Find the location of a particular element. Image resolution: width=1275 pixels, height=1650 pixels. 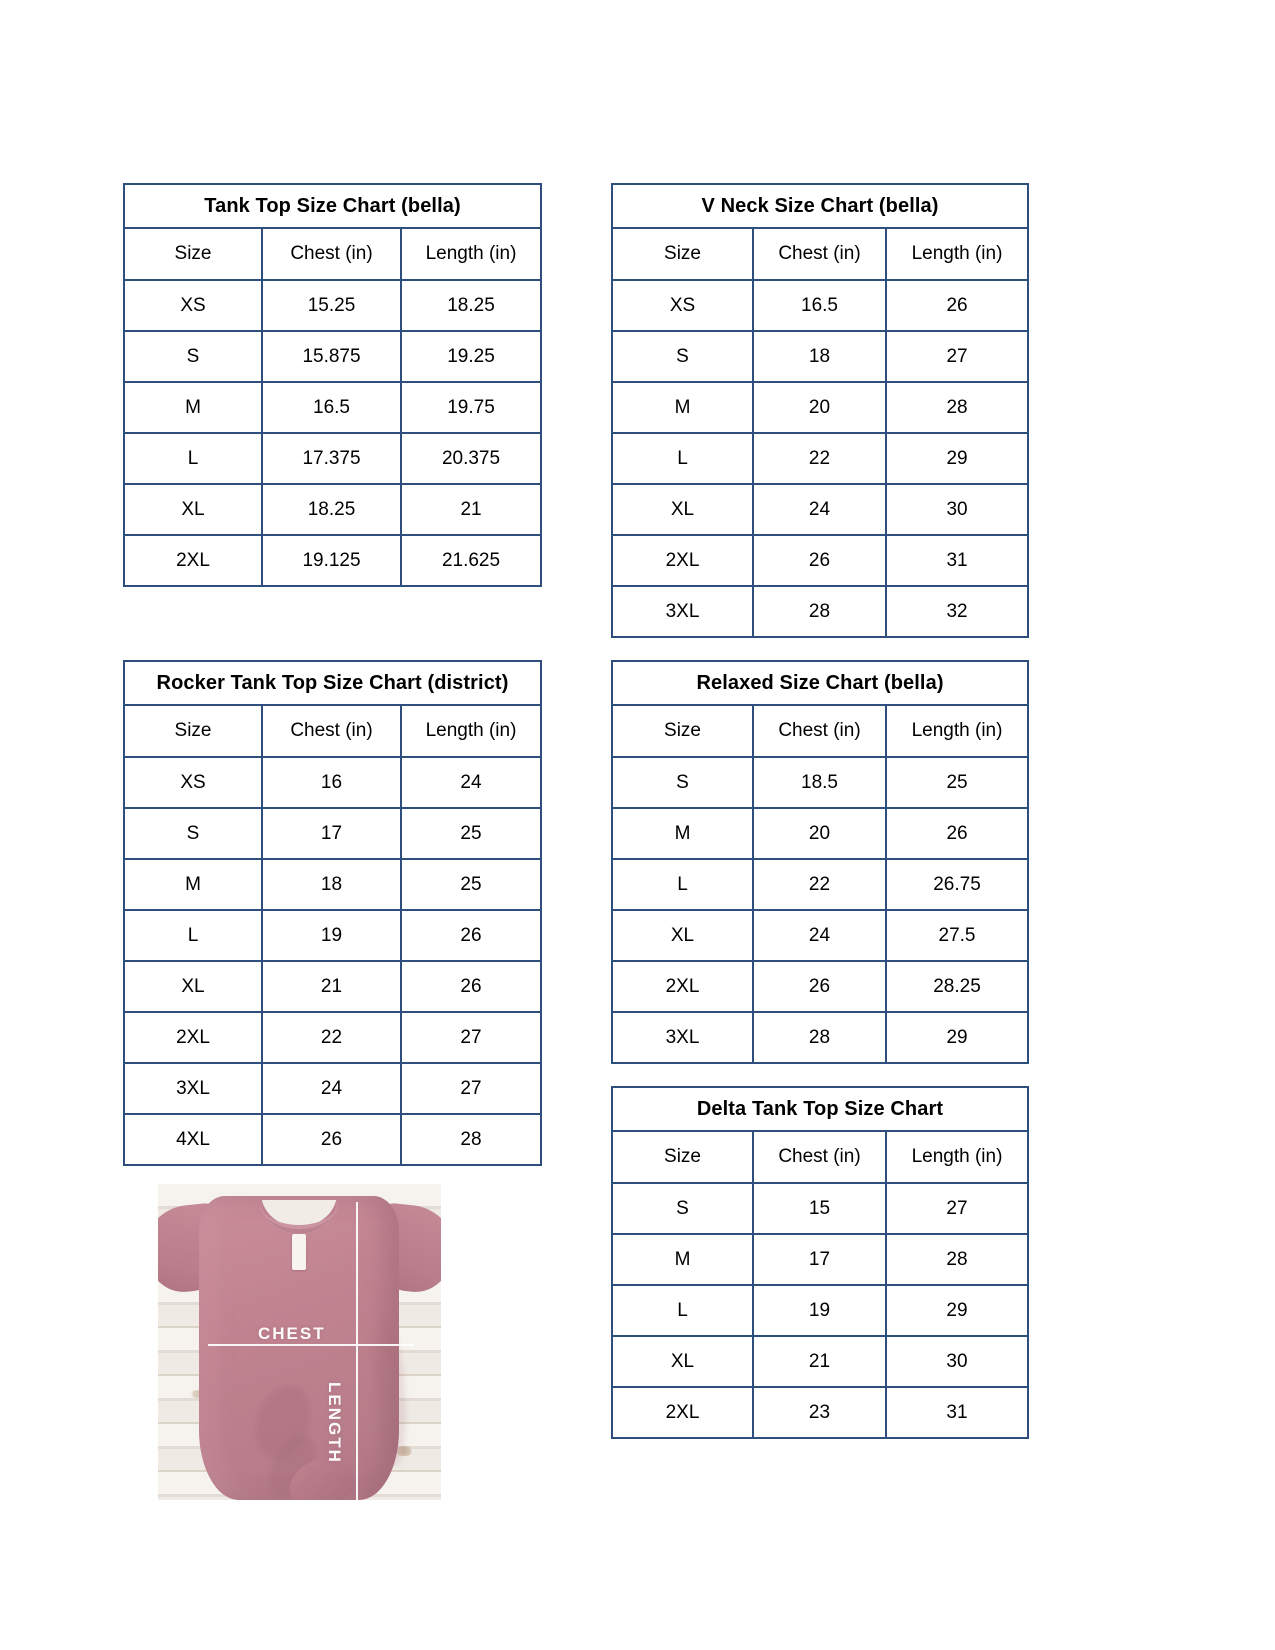

cell-length: 26.75 is located at coordinates (957, 884).